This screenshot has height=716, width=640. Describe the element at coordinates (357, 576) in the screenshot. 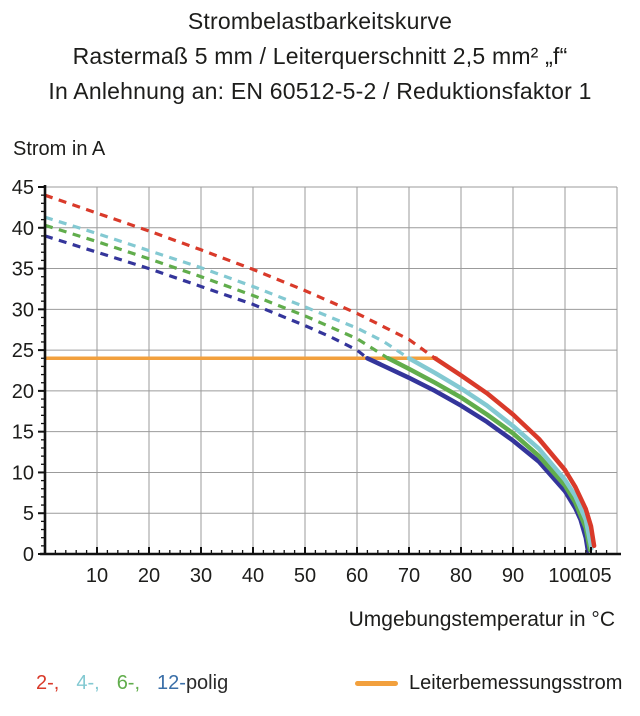

I see `svg-text: 60` at that location.